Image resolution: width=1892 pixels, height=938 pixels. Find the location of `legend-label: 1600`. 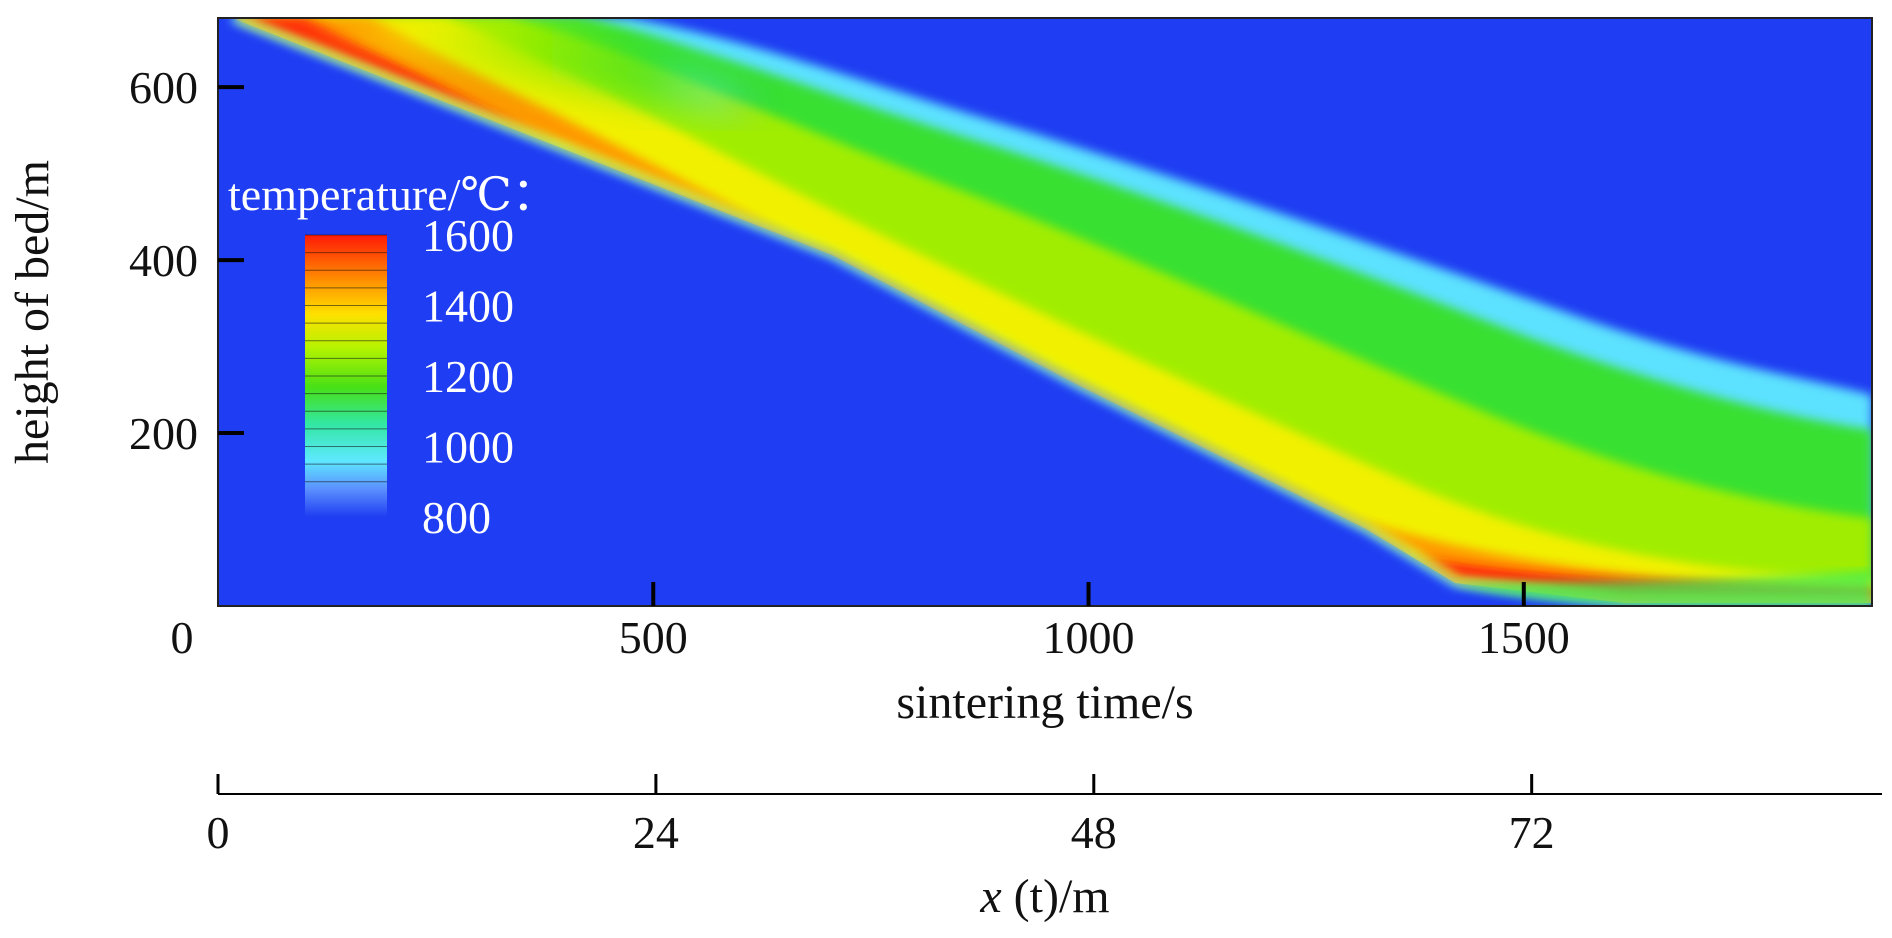

legend-label: 1600 is located at coordinates (468, 235).